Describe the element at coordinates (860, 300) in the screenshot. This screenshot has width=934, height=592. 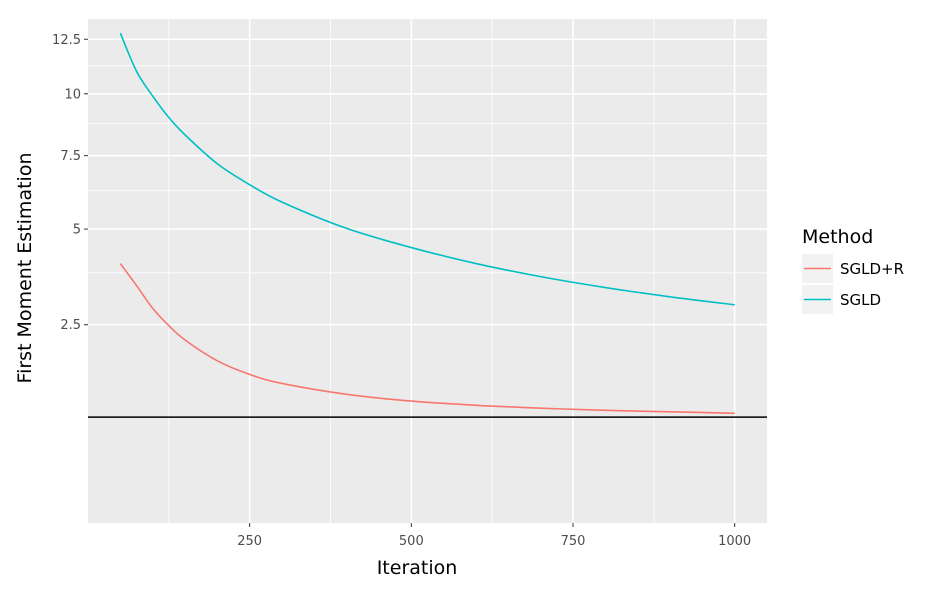
I see `legend-label: SGLD` at that location.